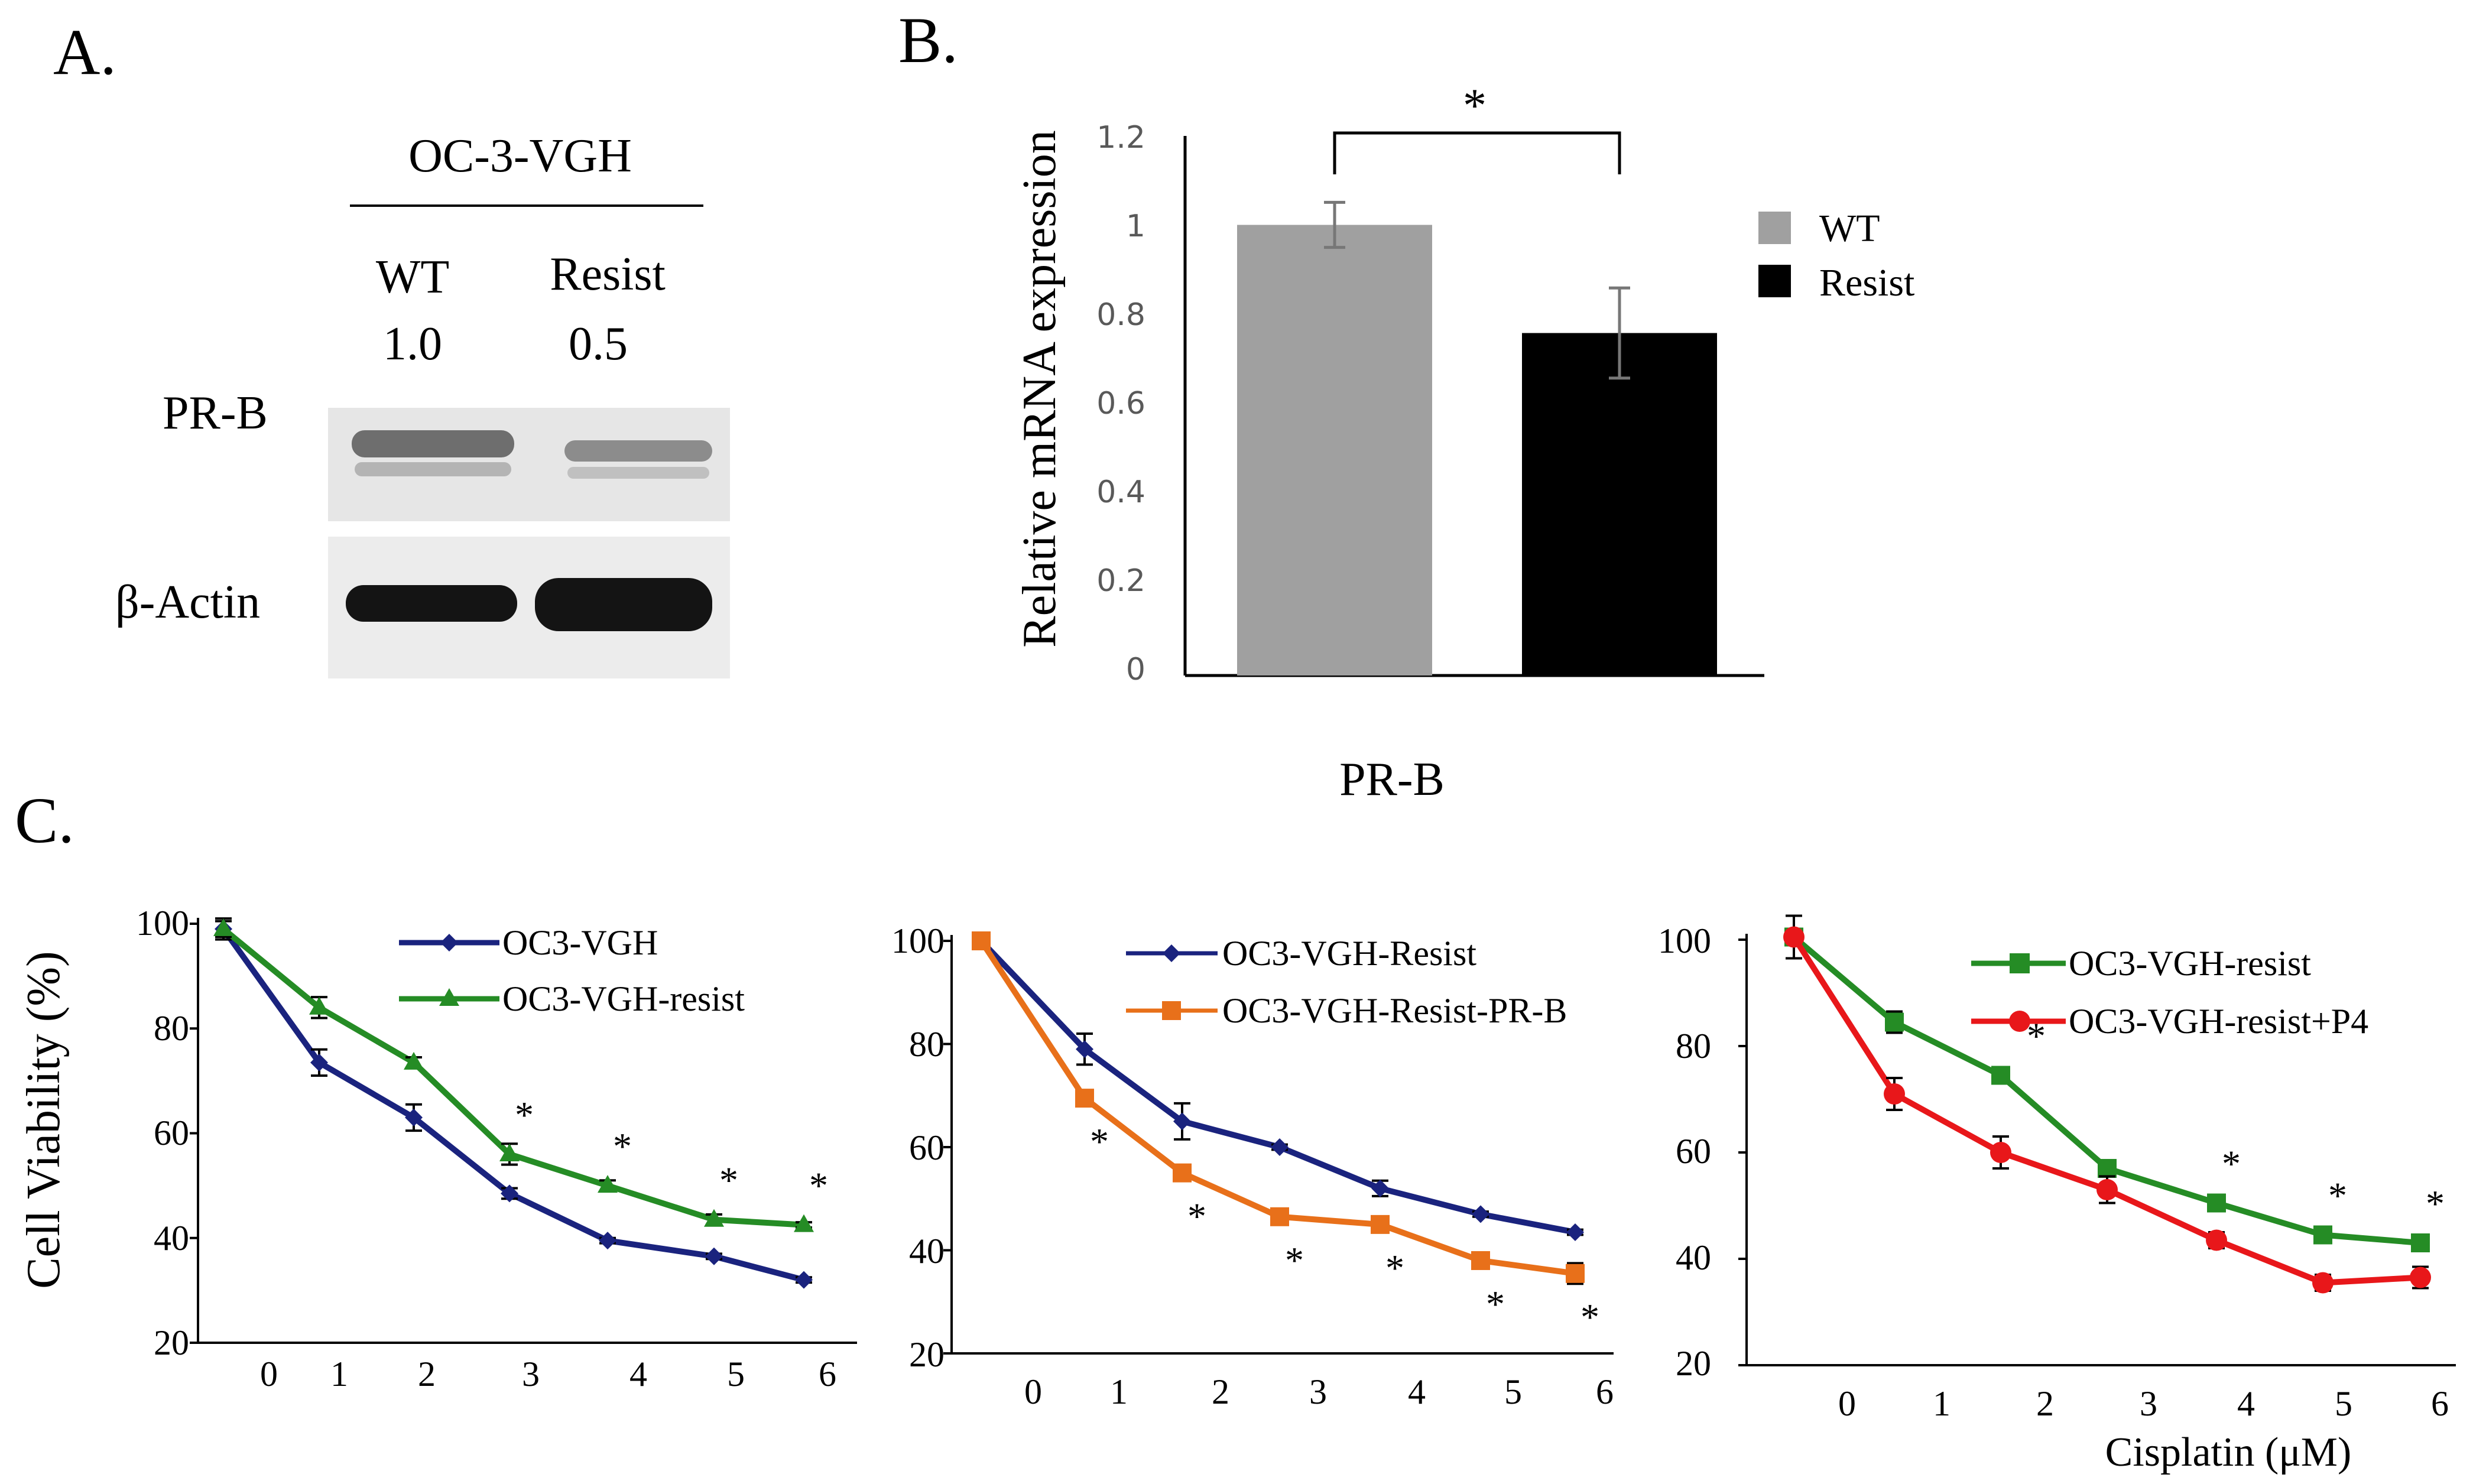 The image size is (2473, 1484). I want to click on c3-xtick-labels: 0 1 2 3 4 5 6, so click(2143, 1403).